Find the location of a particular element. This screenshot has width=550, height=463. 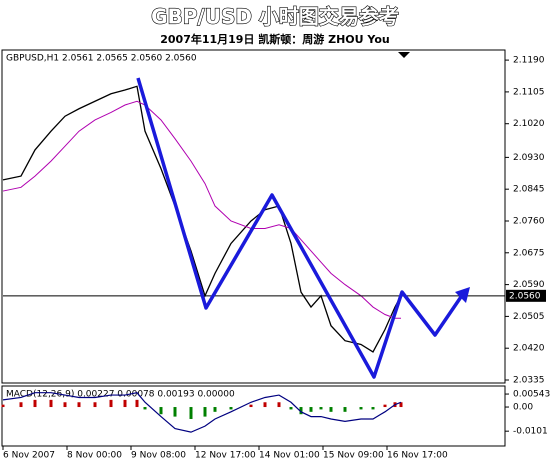

x-tick-label: 9 Nov 08:00 is located at coordinates (158, 456).